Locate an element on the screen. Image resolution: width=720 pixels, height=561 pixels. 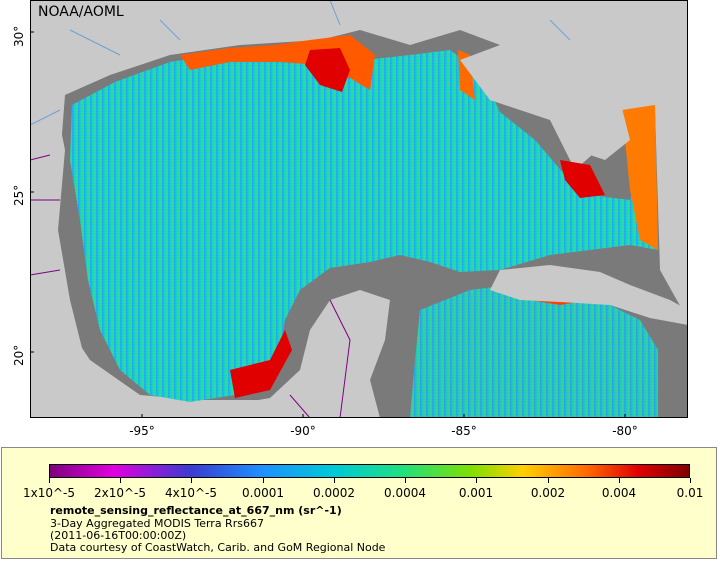
colorbar-tick-label: 0.002 is located at coordinates (548, 493).